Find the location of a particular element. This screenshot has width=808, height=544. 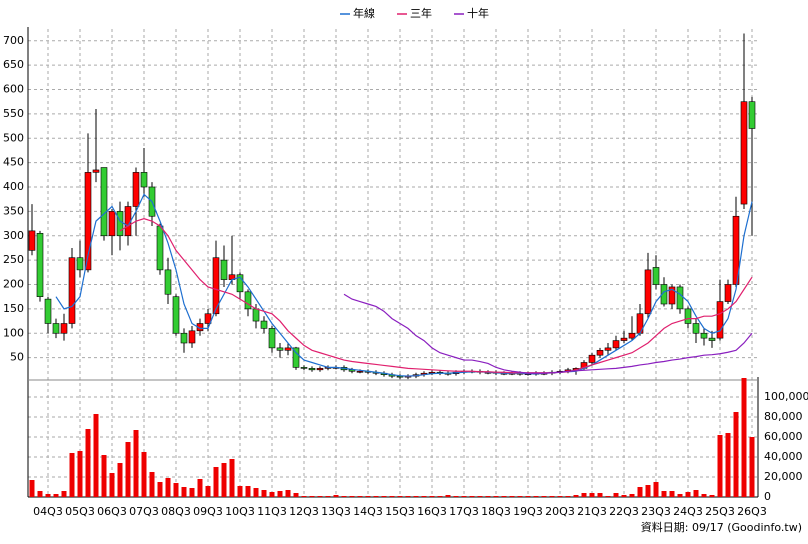

x-tick-label: 26Q3 is located at coordinates (752, 511).